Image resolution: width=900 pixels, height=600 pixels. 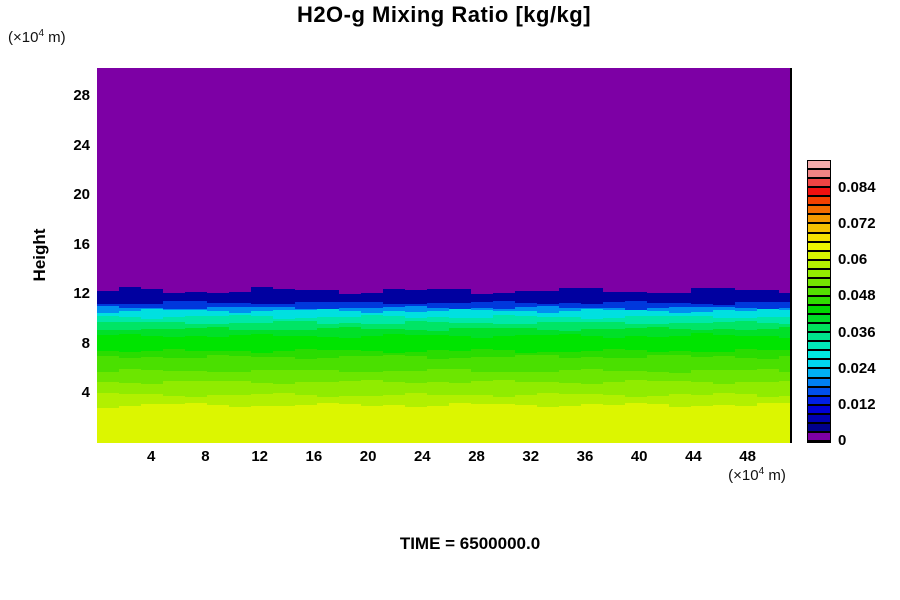 I want to click on y-tick-label: 16, so click(x=81, y=244).